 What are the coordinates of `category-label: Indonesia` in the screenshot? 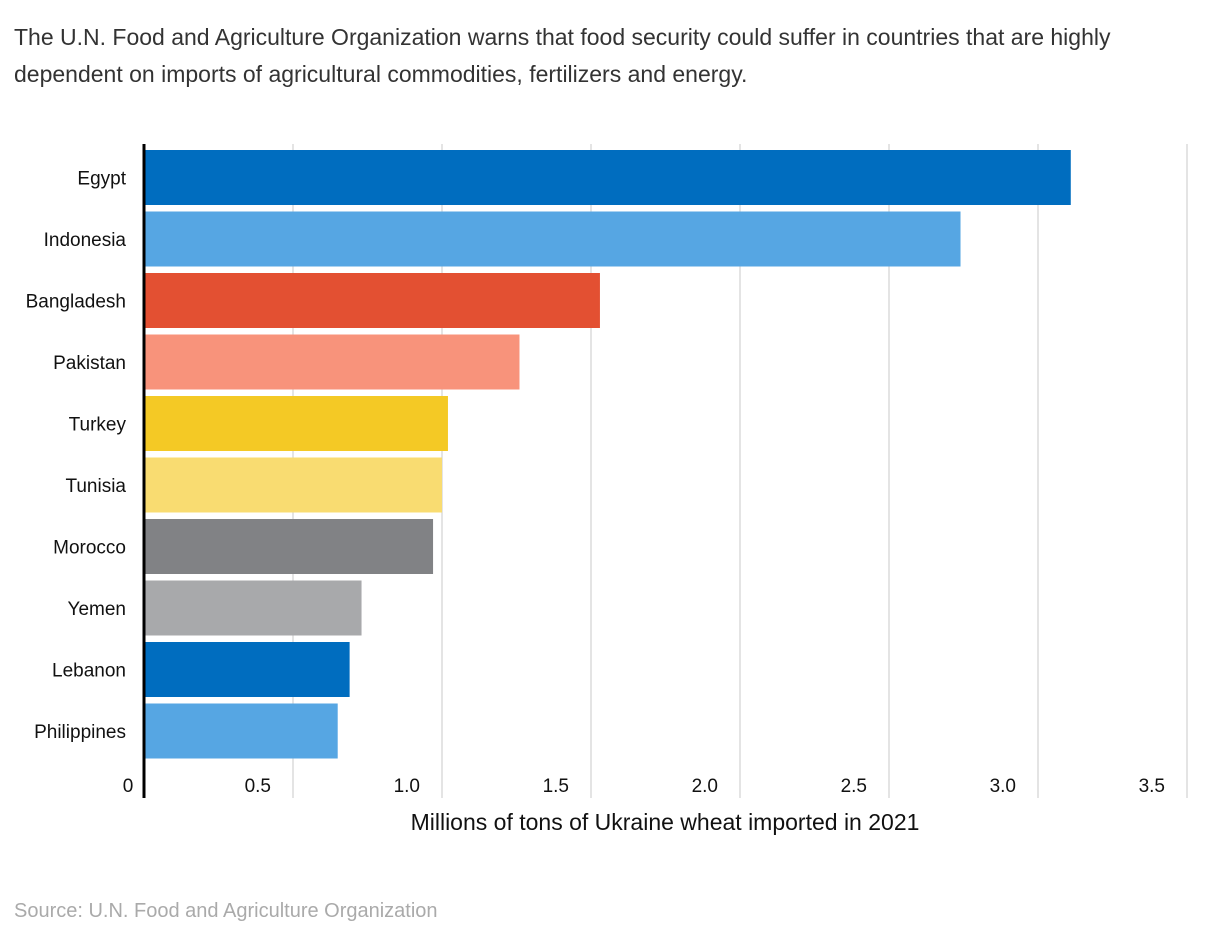 It's located at (85, 240).